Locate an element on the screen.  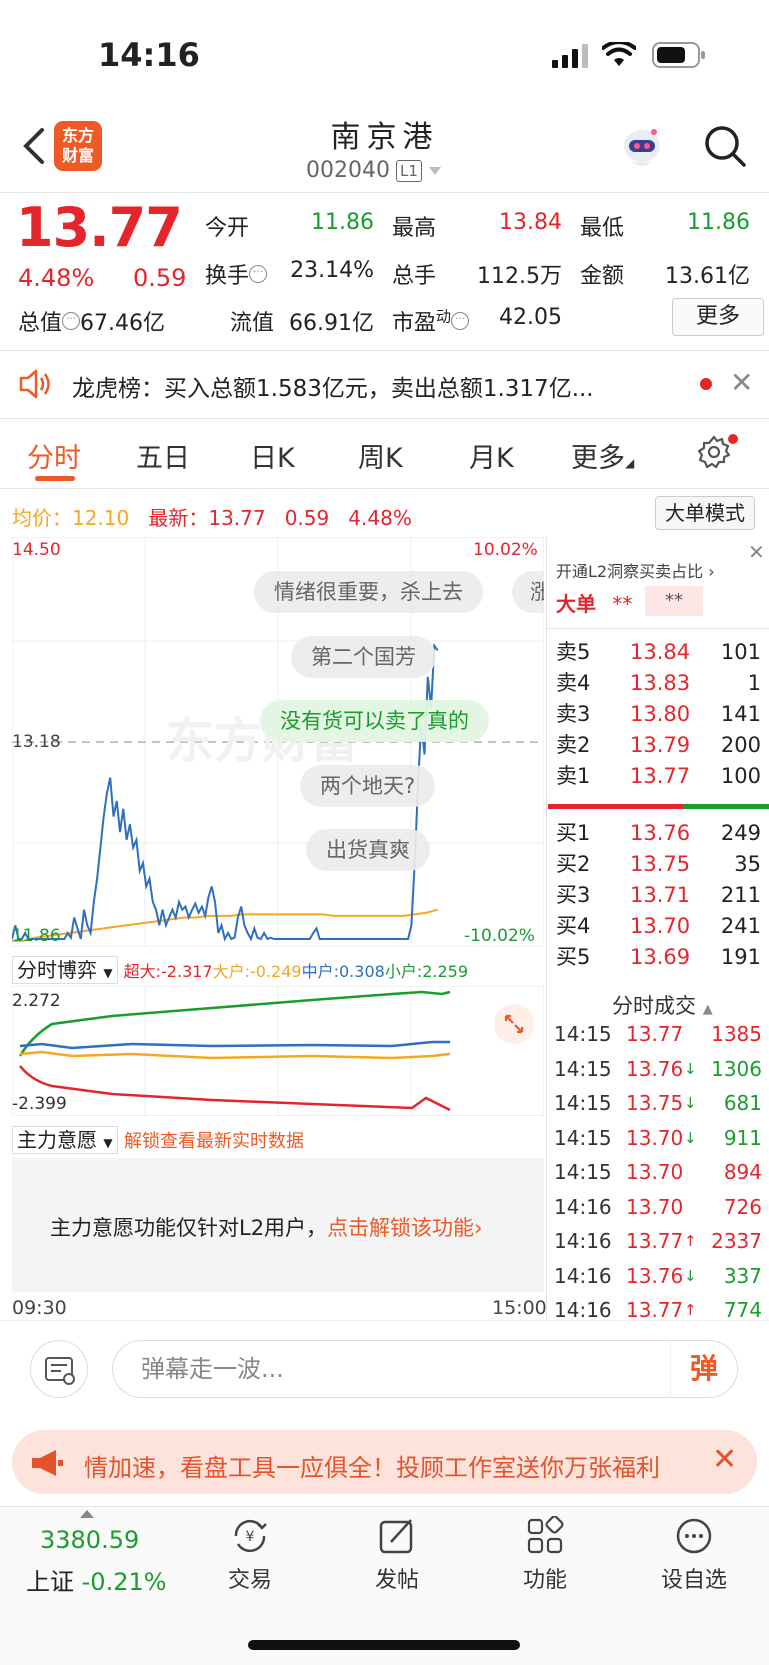
tick-row: 14:15 13.70 ↓ 911 is located at coordinates (658, 1138).